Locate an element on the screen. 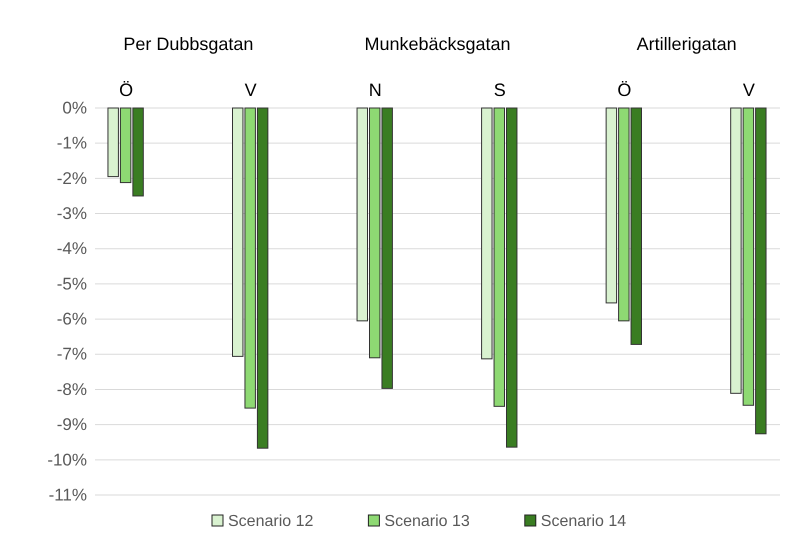  y-tick-label: -4% is located at coordinates (71, 248).